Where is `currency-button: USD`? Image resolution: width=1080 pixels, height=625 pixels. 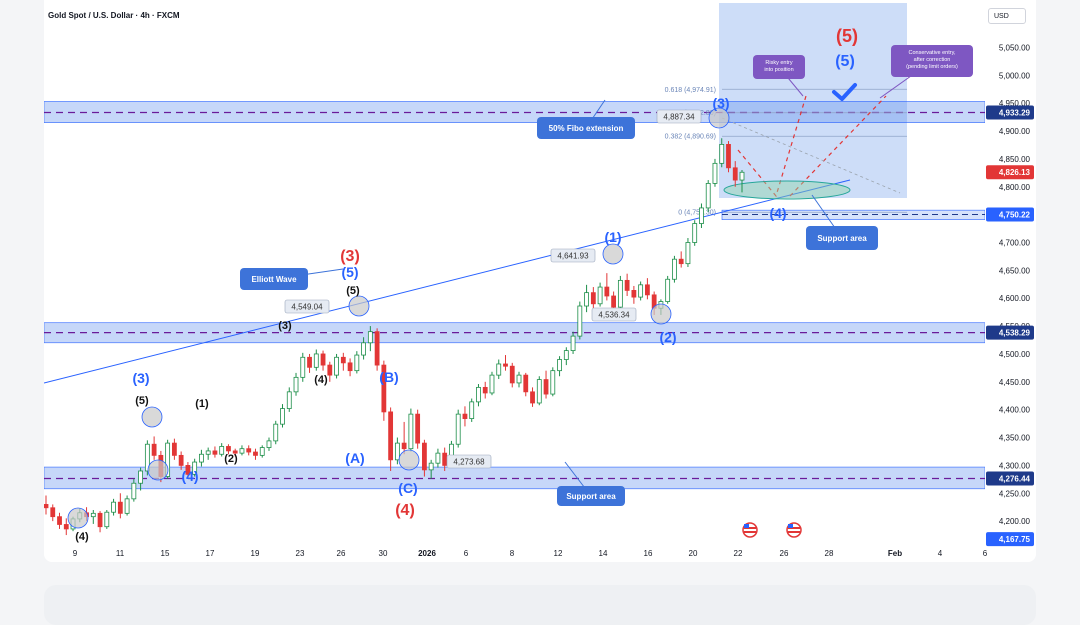 currency-button: USD is located at coordinates (1007, 16).